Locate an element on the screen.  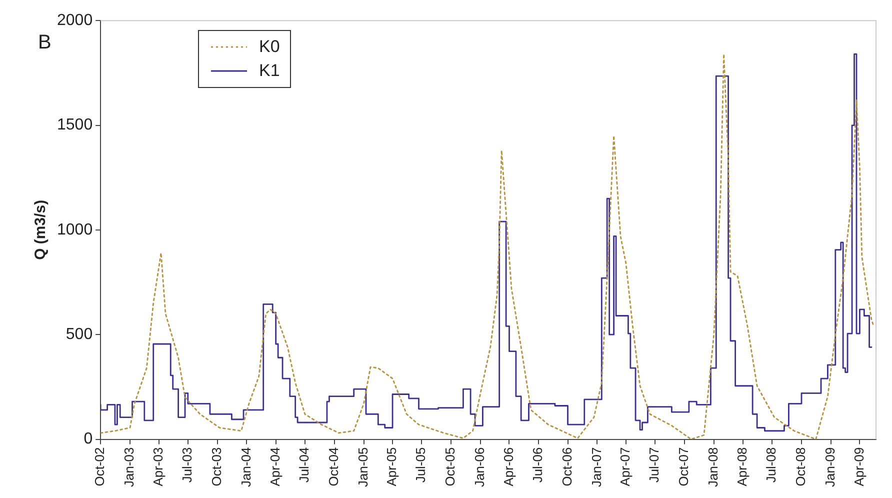
x-tick-label: Apr-06 is located at coordinates (508, 466).